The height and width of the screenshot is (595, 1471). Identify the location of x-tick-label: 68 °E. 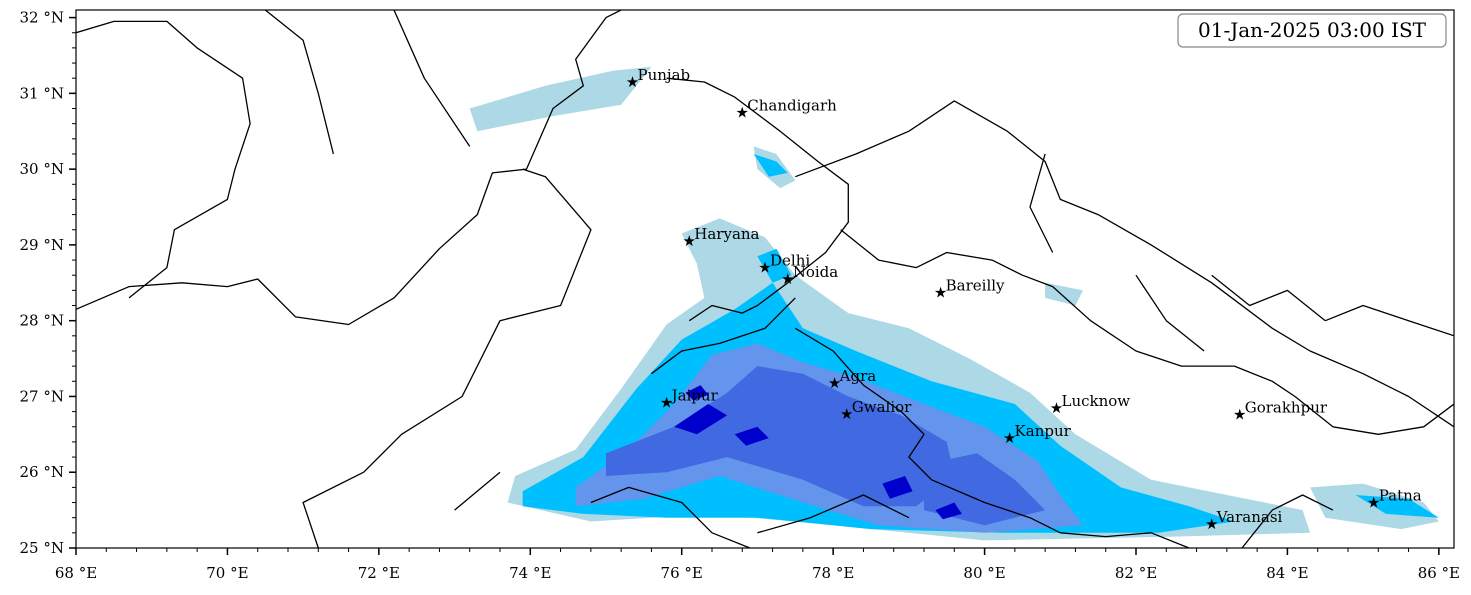
(76, 573).